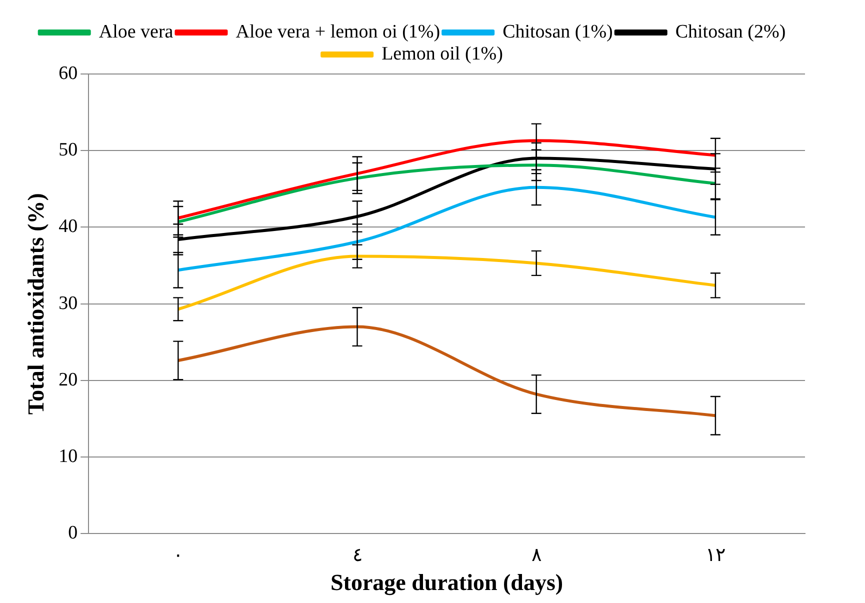 The width and height of the screenshot is (865, 603). What do you see at coordinates (557, 31) in the screenshot?
I see `legend-label: Chitosan (1%)` at bounding box center [557, 31].